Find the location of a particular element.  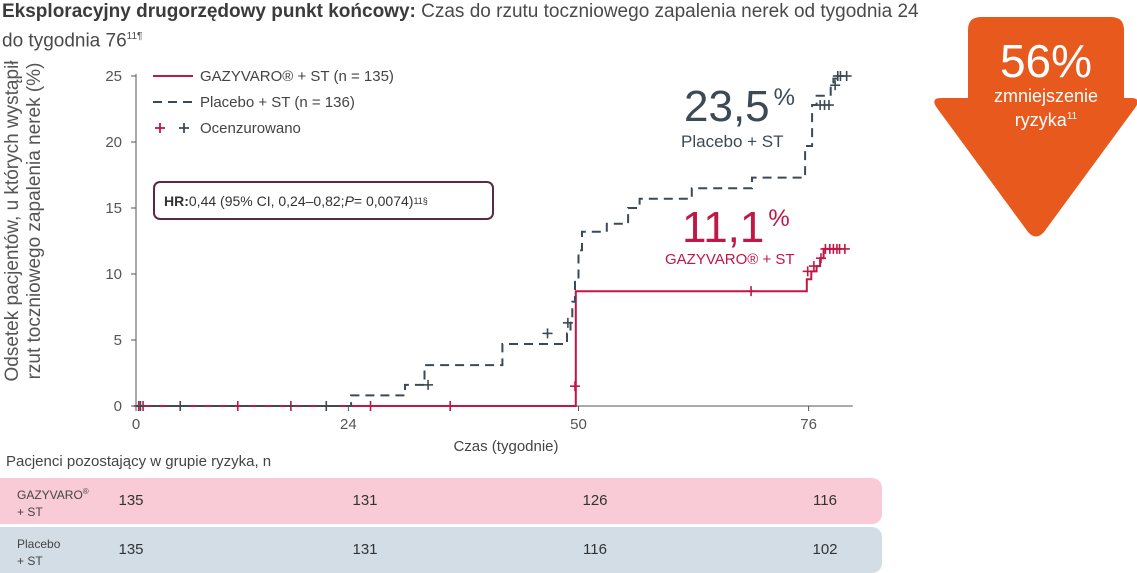

risk-value: 102 is located at coordinates (825, 549).